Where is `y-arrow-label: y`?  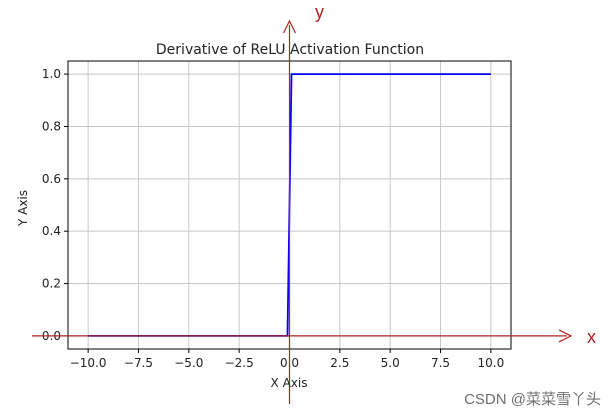 y-arrow-label: y is located at coordinates (319, 12).